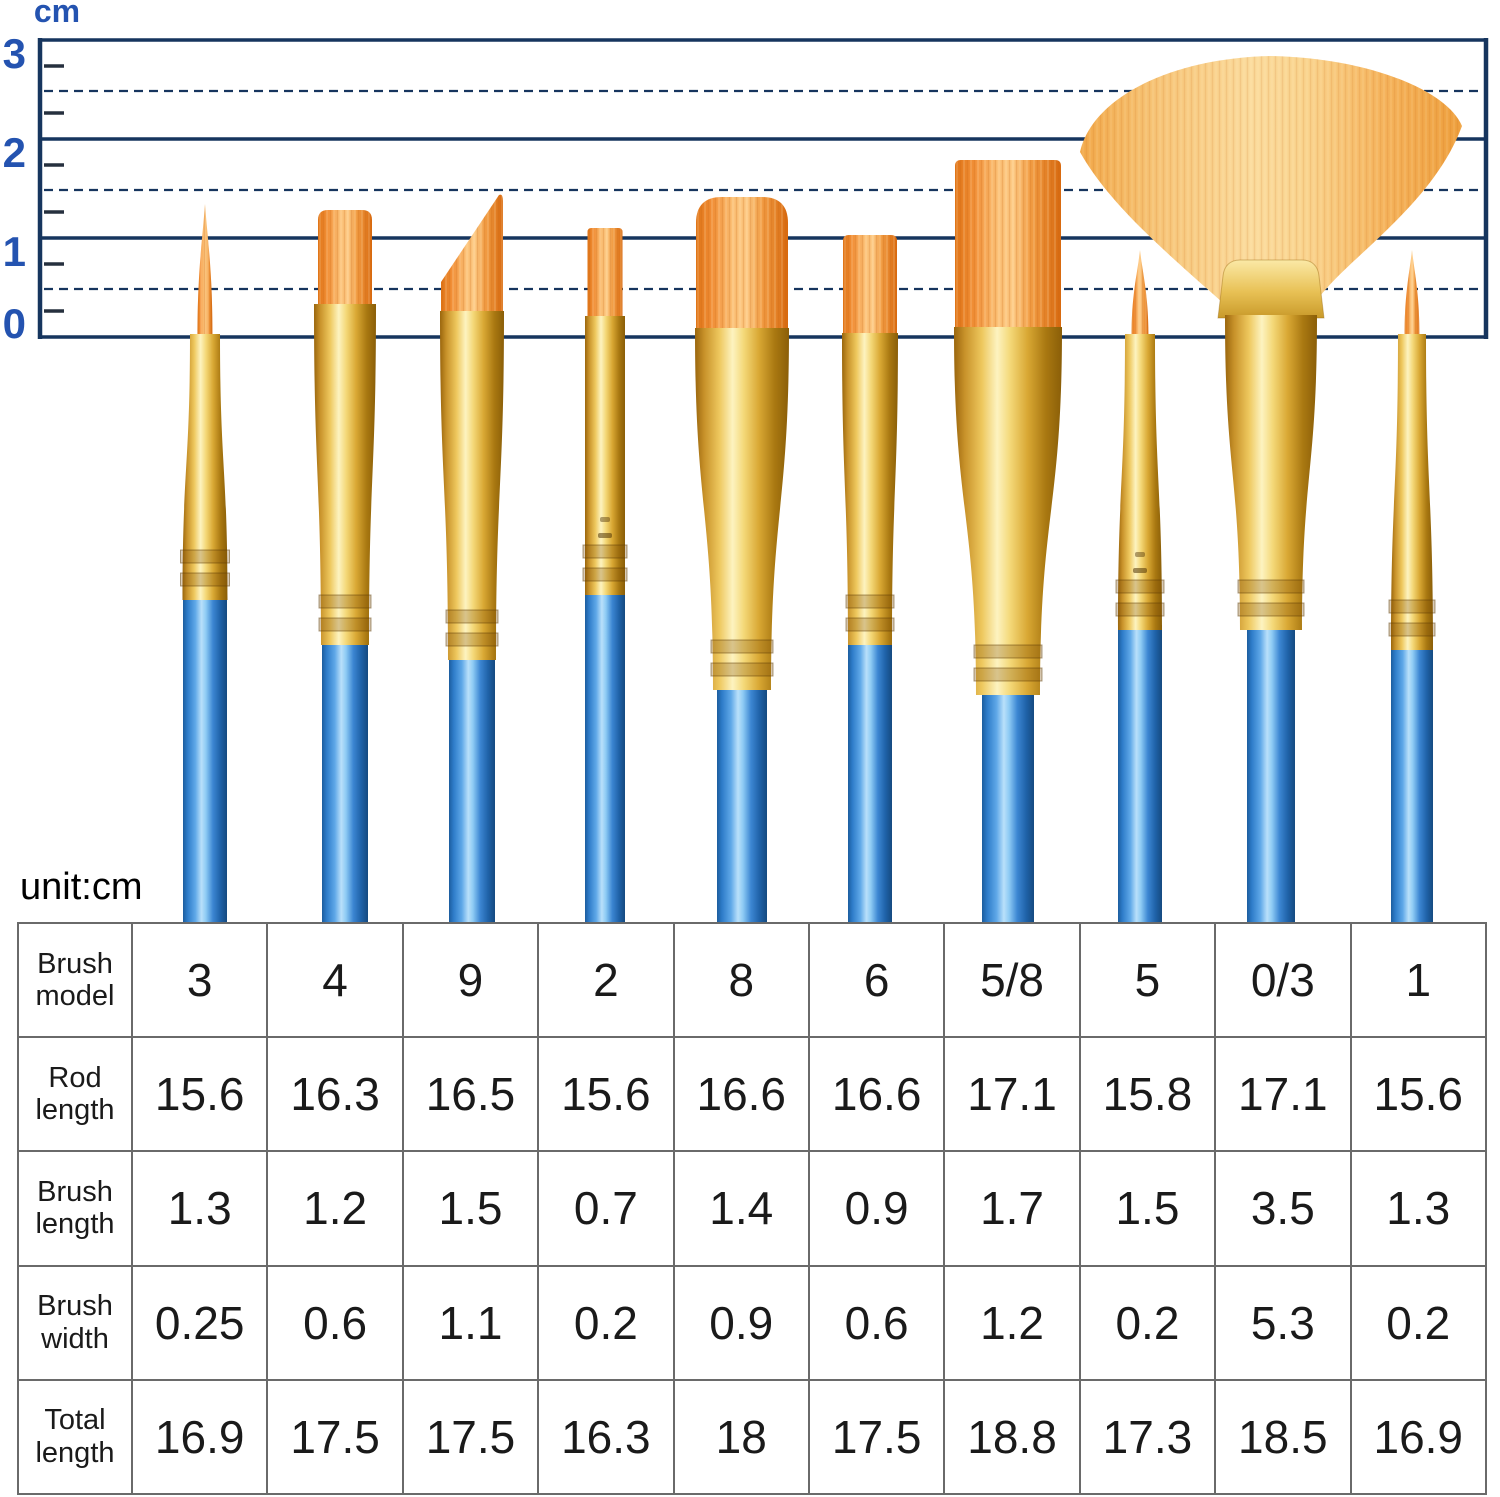 The width and height of the screenshot is (1500, 1497). I want to click on spec-value-cell: 1.4, so click(741, 1208).